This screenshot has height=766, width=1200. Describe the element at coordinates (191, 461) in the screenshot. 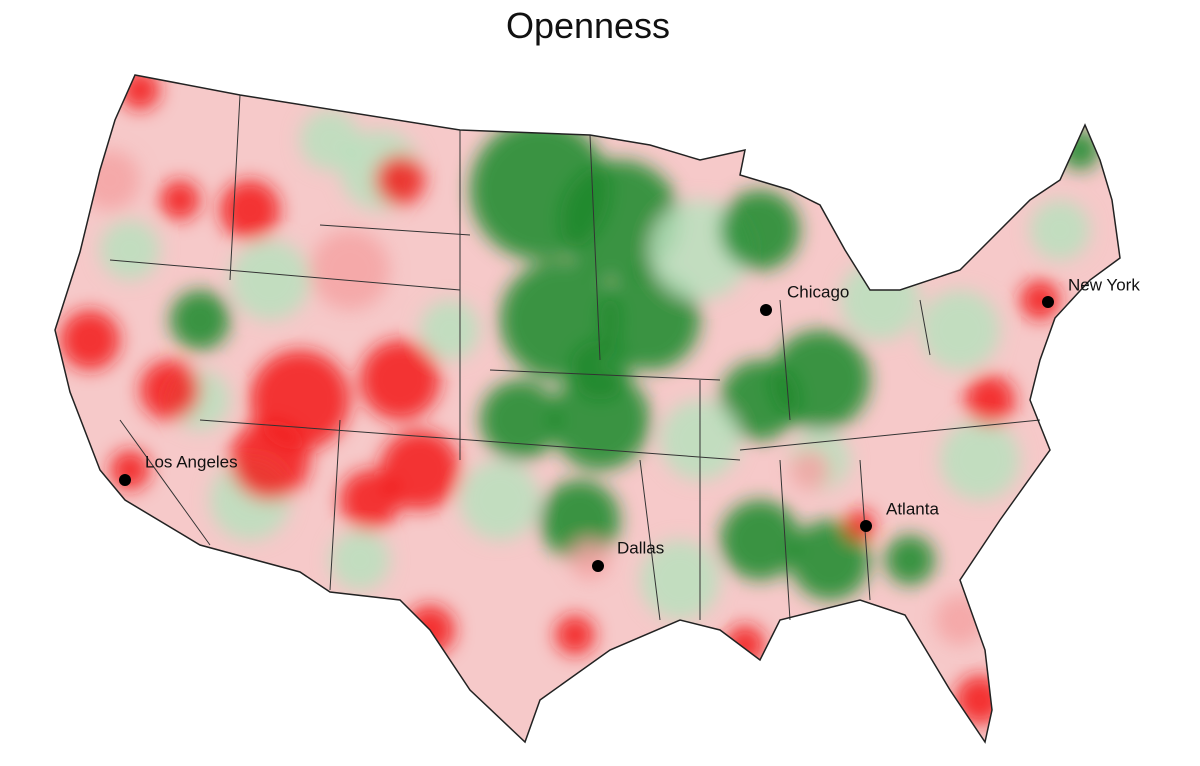

I see `city-label: Los Angeles` at that location.